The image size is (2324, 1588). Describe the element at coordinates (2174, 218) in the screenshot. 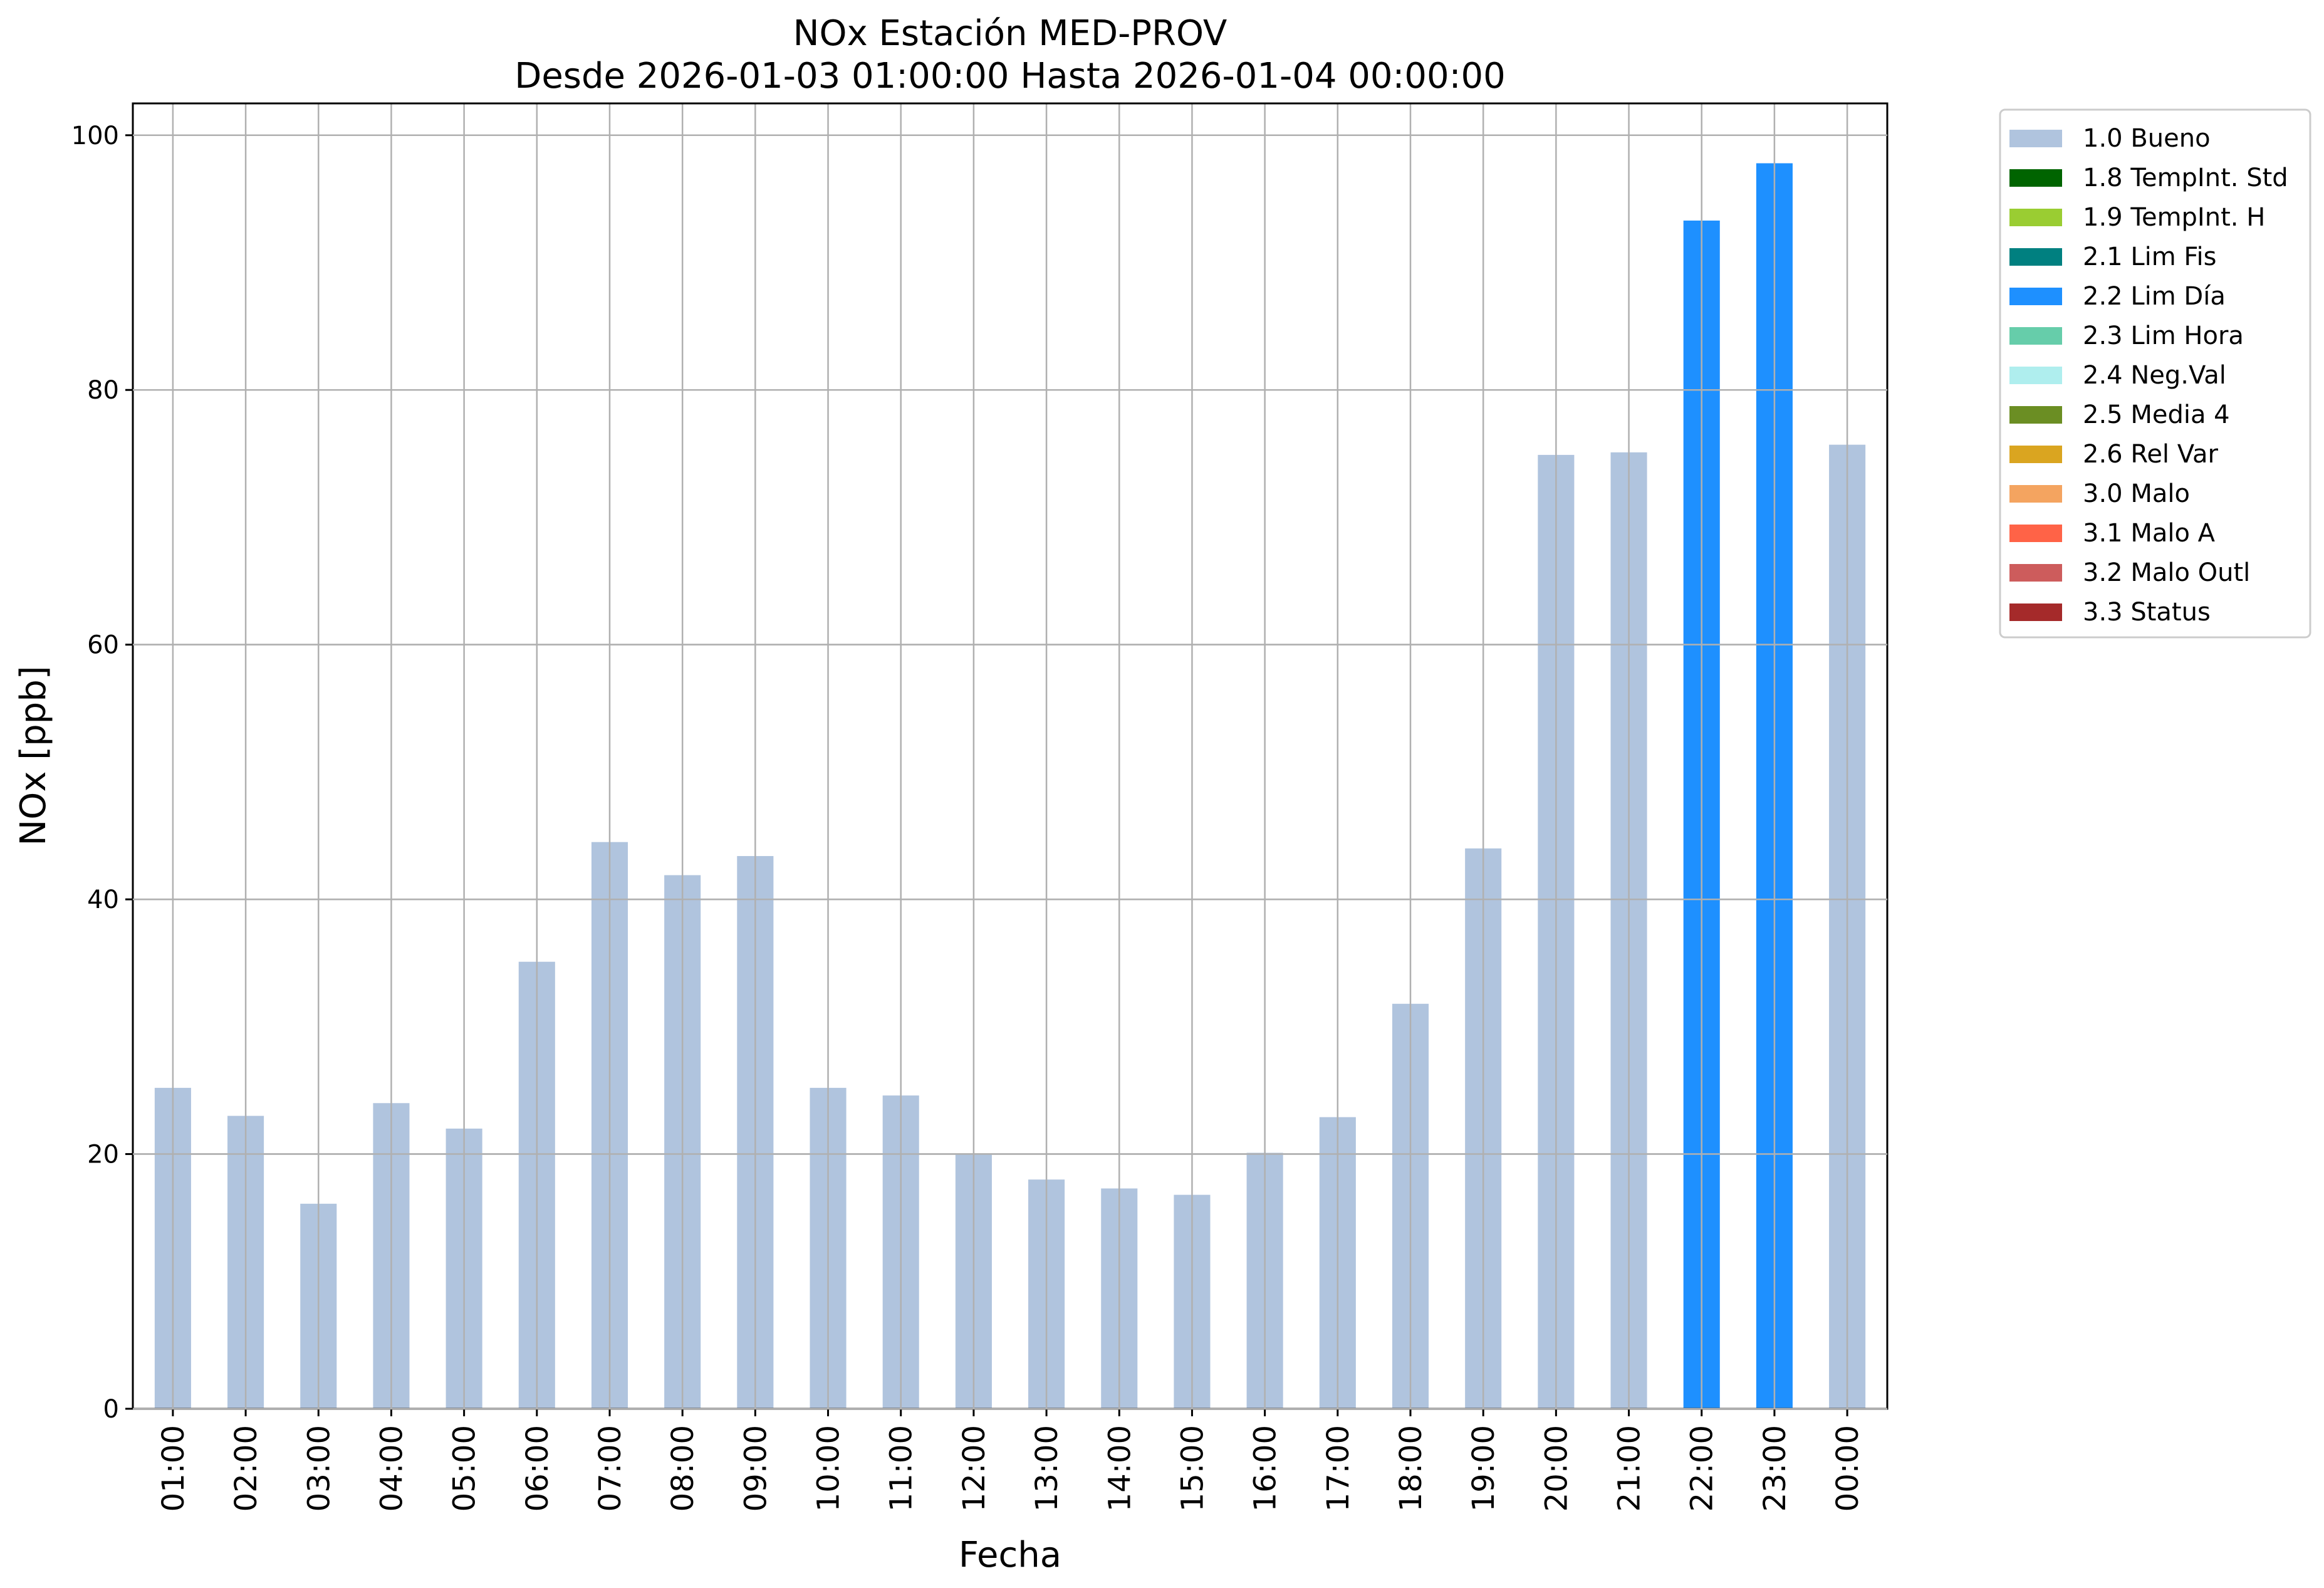

I see `legend-label: 1.9 TempInt. H` at that location.